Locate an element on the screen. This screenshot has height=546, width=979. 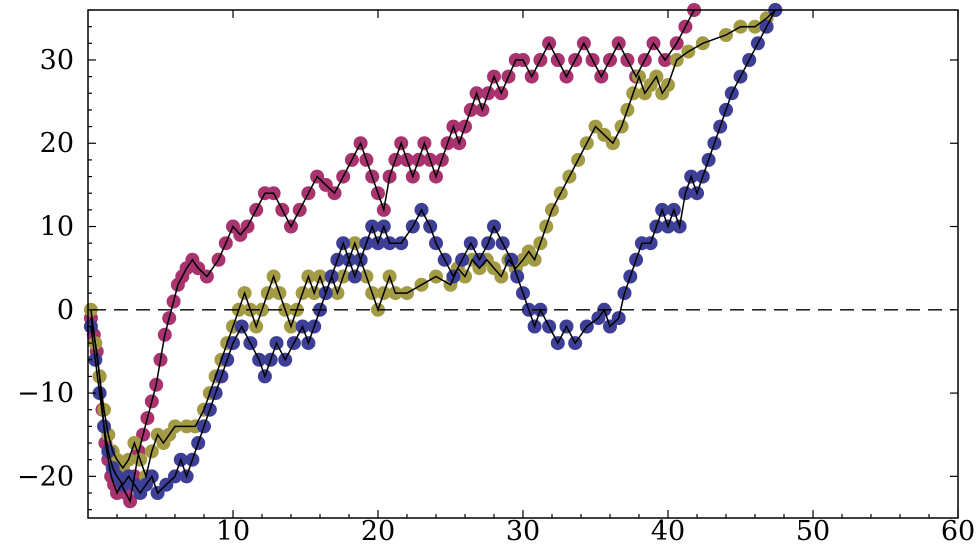
y-tick-label: −10 is located at coordinates (45, 393).